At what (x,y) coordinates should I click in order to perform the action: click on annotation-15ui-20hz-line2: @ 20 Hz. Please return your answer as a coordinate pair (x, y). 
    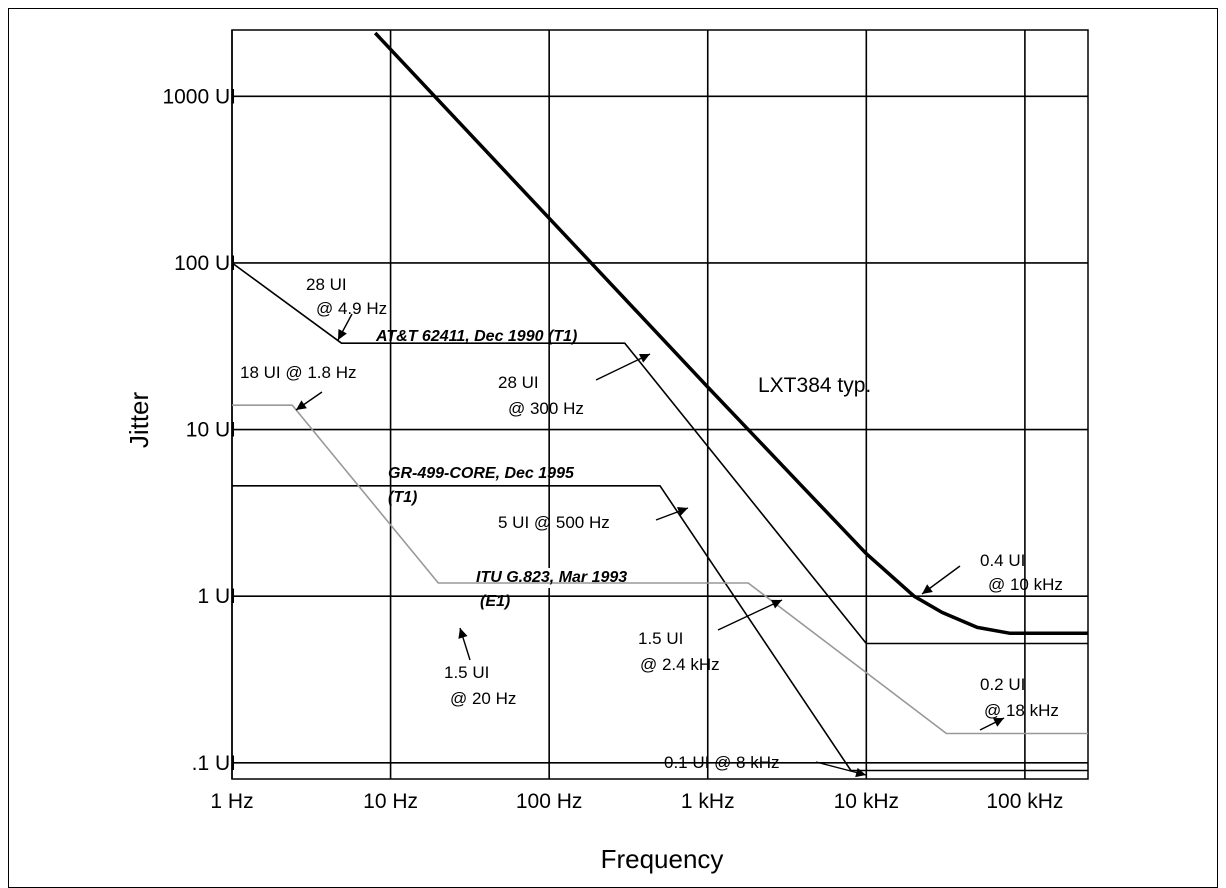
    Looking at the image, I should click on (483, 698).